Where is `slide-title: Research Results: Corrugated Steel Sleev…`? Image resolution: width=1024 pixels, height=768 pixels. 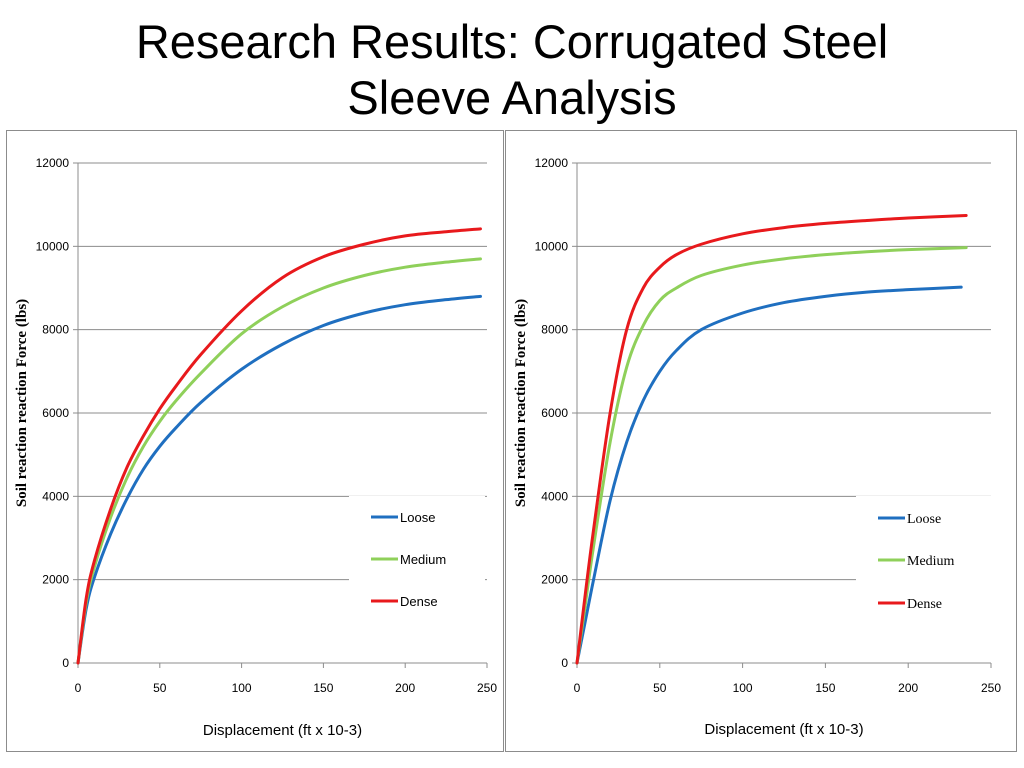 slide-title: Research Results: Corrugated Steel Sleev… is located at coordinates (512, 70).